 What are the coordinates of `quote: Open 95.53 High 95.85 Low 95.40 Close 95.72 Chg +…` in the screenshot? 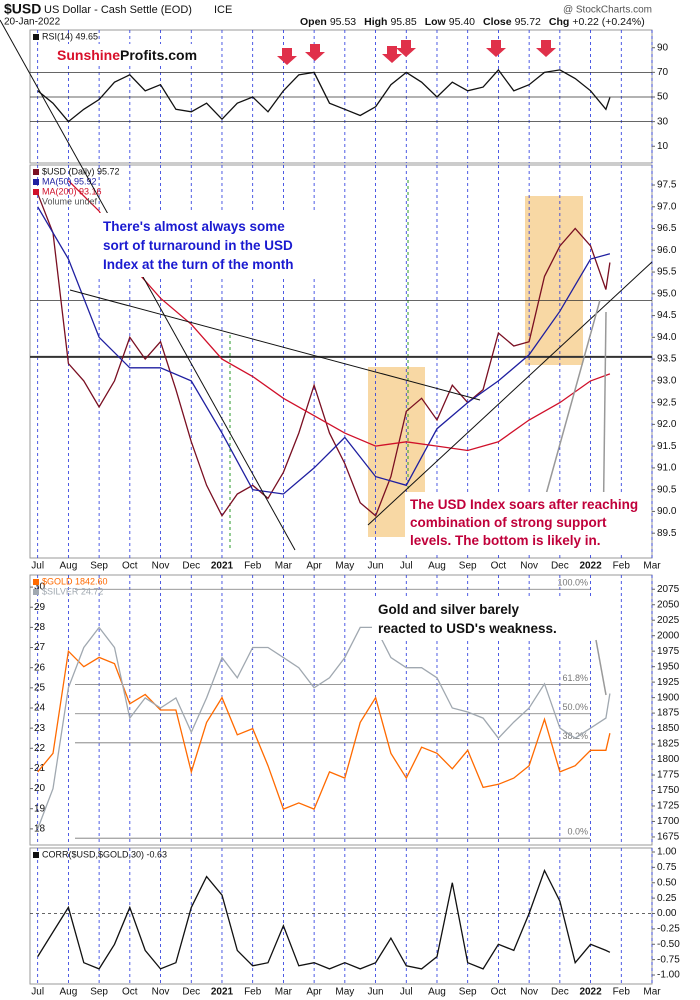 It's located at (472, 22).